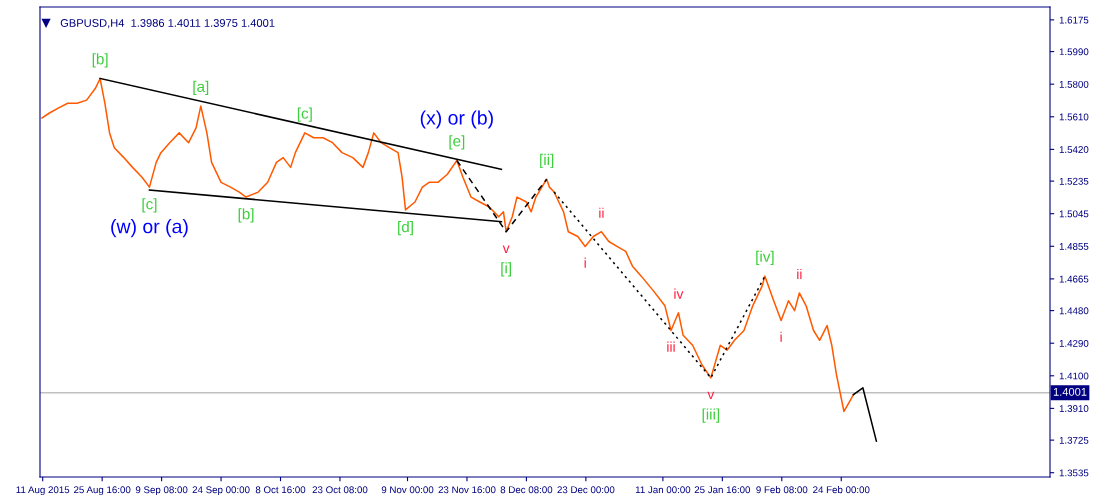  Describe the element at coordinates (456, 119) in the screenshot. I see `annotation: (x) or (b)` at that location.